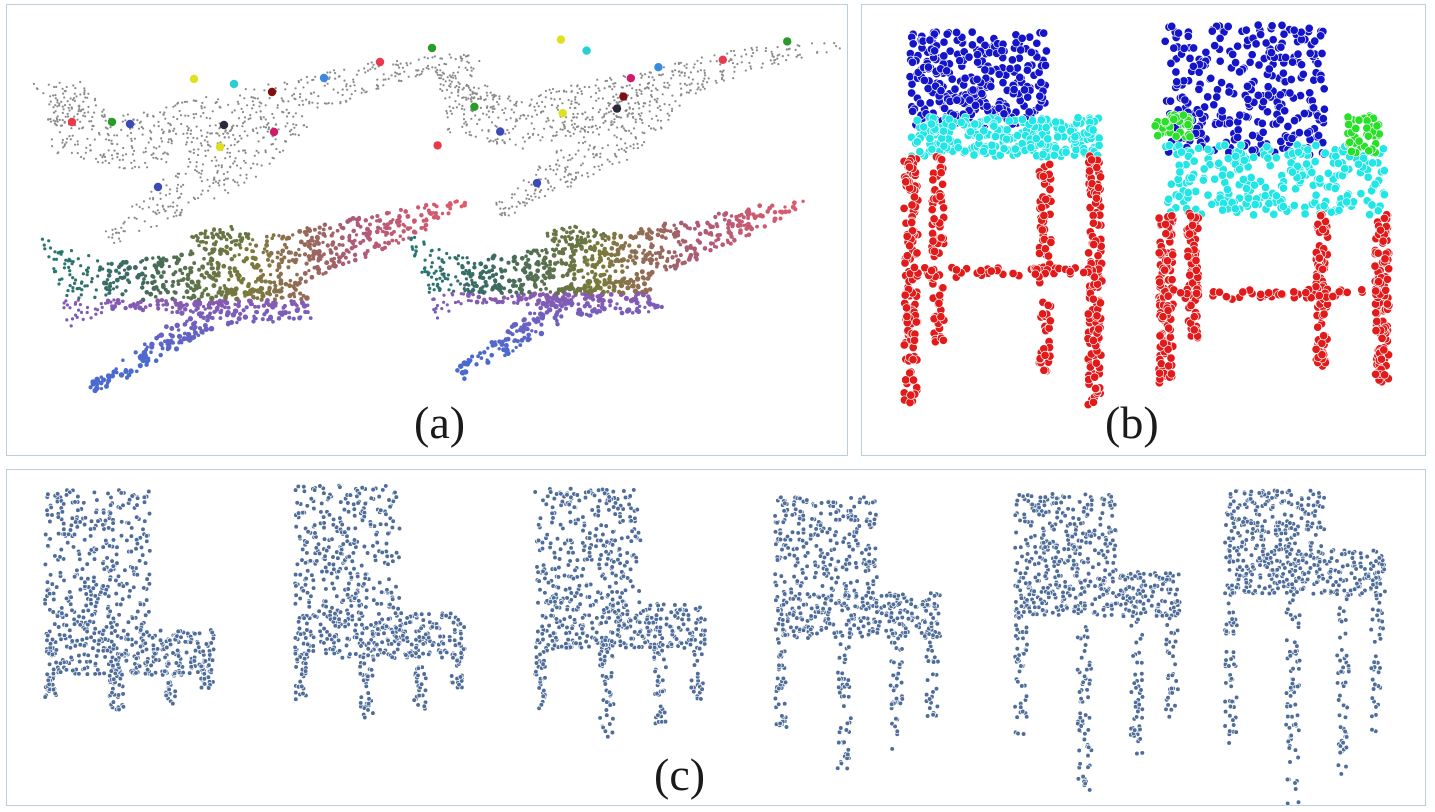 The height and width of the screenshot is (812, 1435). Describe the element at coordinates (1272, 204) in the screenshot. I see `segmented-chair-right` at that location.